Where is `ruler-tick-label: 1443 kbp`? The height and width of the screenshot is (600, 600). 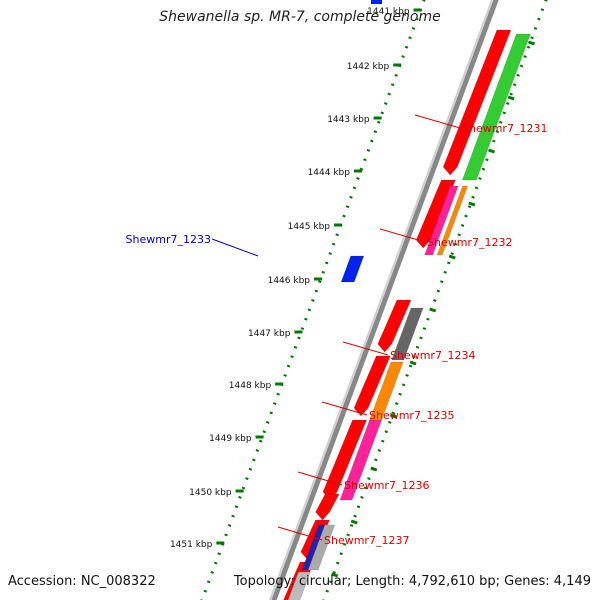 ruler-tick-label: 1443 kbp is located at coordinates (348, 120).